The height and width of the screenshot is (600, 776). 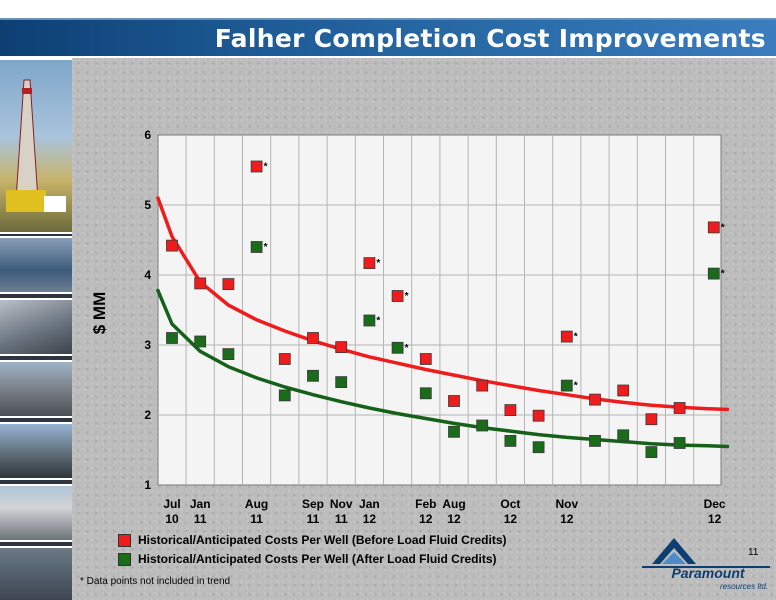 What do you see at coordinates (172, 519) in the screenshot?
I see `x-tick-label: 10` at bounding box center [172, 519].